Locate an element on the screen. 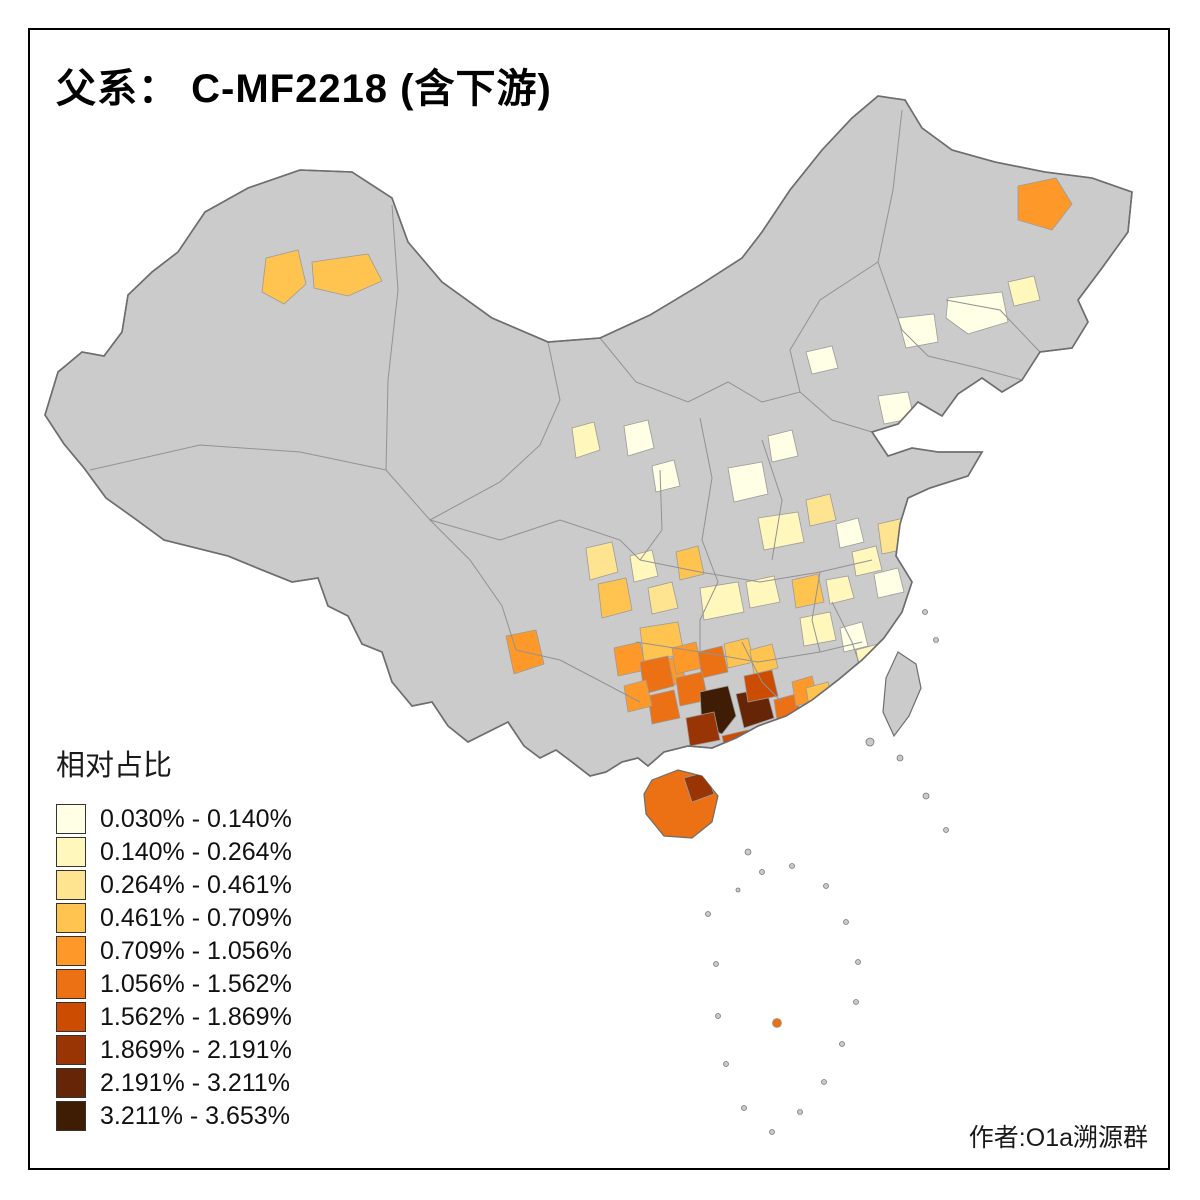 This screenshot has height=1200, width=1200. taiwan-island is located at coordinates (902, 694).